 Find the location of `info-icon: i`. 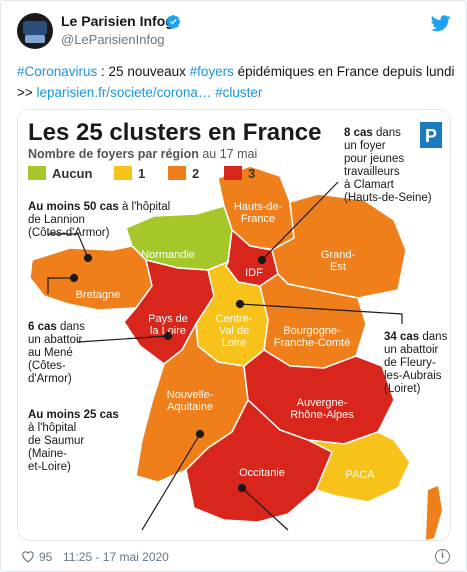

info-icon: i is located at coordinates (442, 556).